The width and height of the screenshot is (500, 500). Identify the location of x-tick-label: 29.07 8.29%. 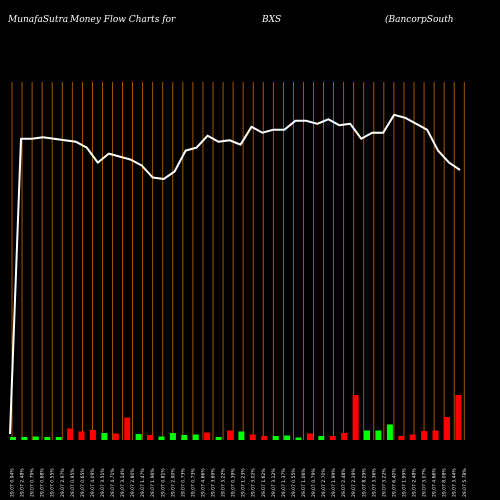
(364, 482).